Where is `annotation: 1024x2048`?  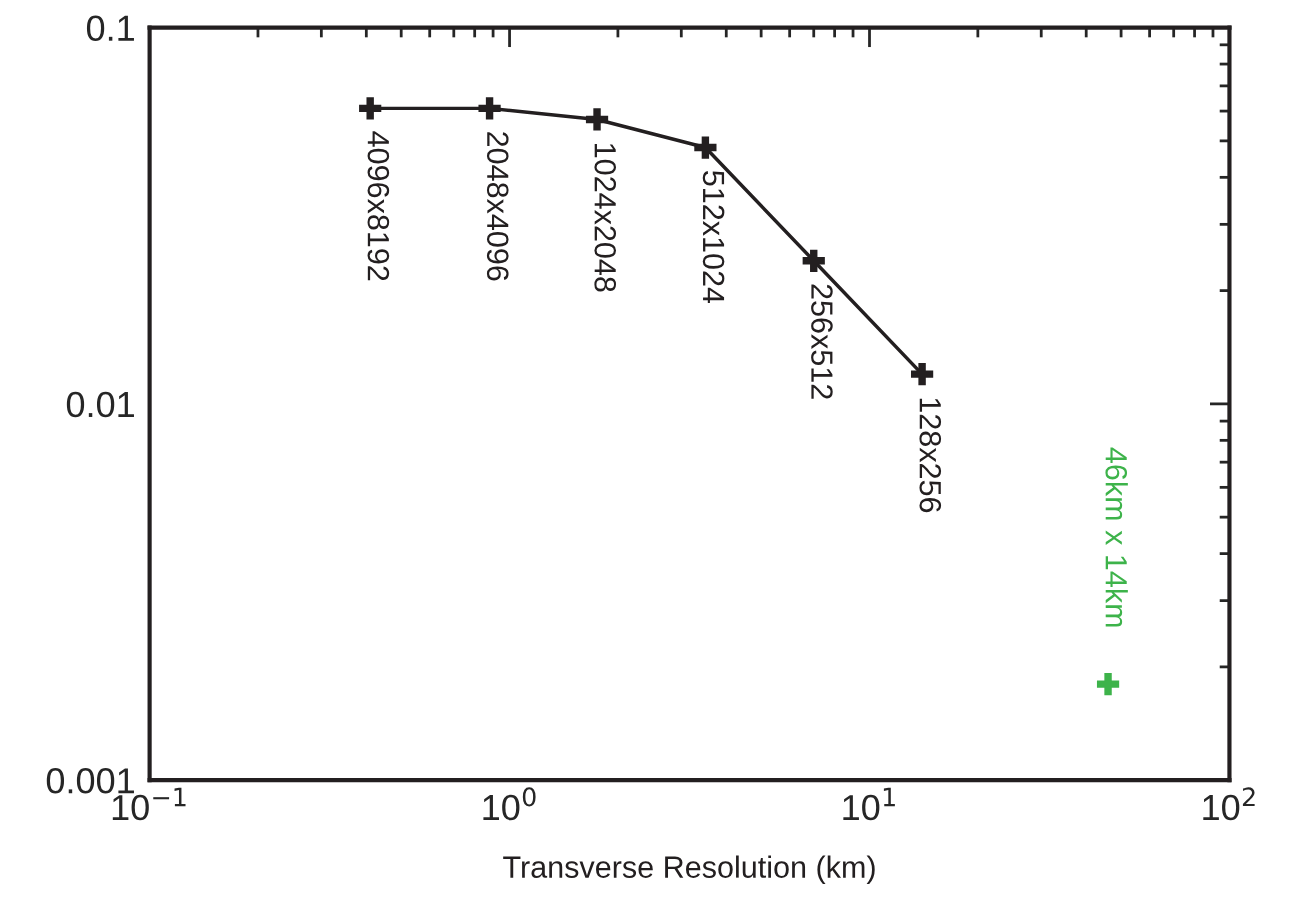
annotation: 1024x2048 is located at coordinates (605, 218).